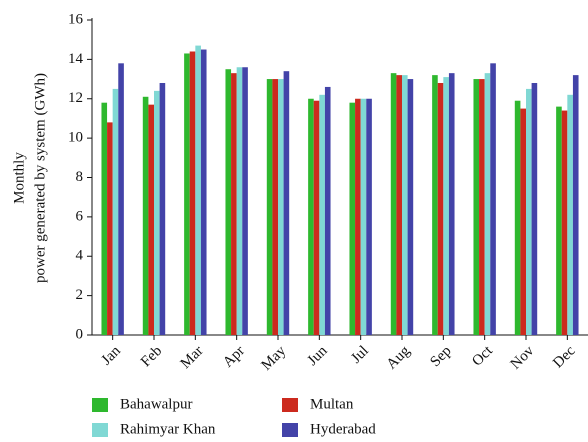 This screenshot has height=442, width=588. I want to click on legend-label: Multan, so click(332, 404).